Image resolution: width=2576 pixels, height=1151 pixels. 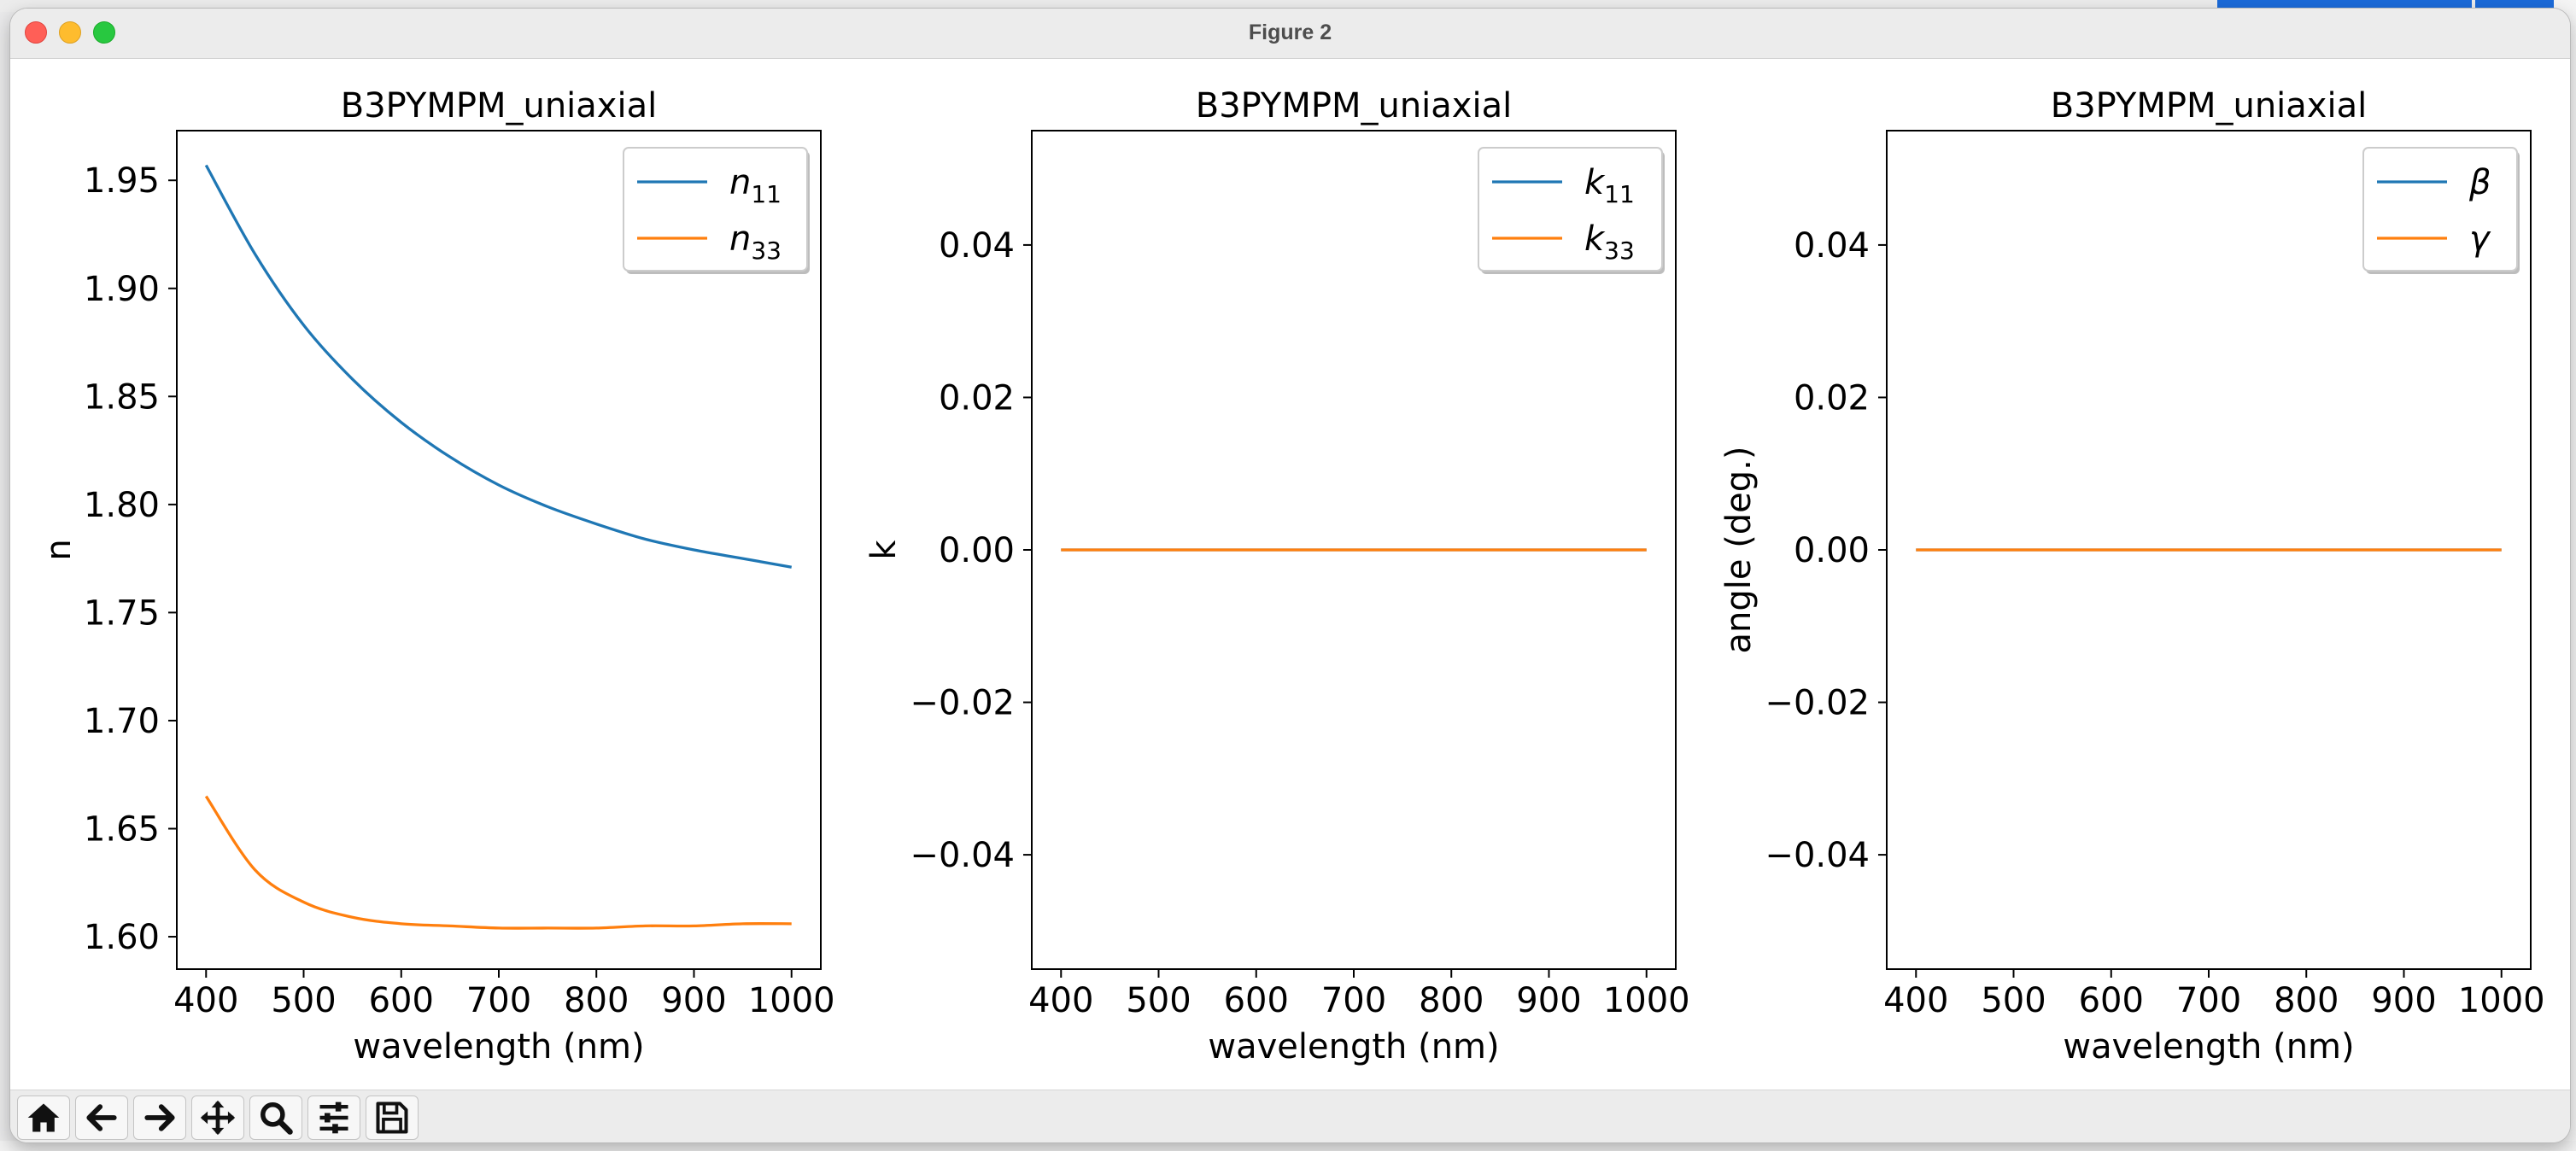 What do you see at coordinates (884, 550) in the screenshot?
I see `y-axis-label: k` at bounding box center [884, 550].